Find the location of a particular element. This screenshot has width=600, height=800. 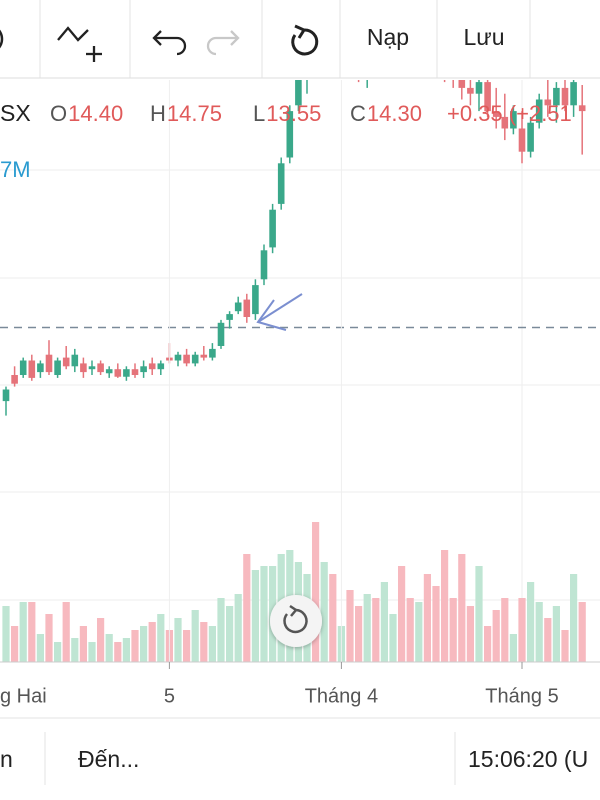

volume-label: 7M is located at coordinates (15, 169).